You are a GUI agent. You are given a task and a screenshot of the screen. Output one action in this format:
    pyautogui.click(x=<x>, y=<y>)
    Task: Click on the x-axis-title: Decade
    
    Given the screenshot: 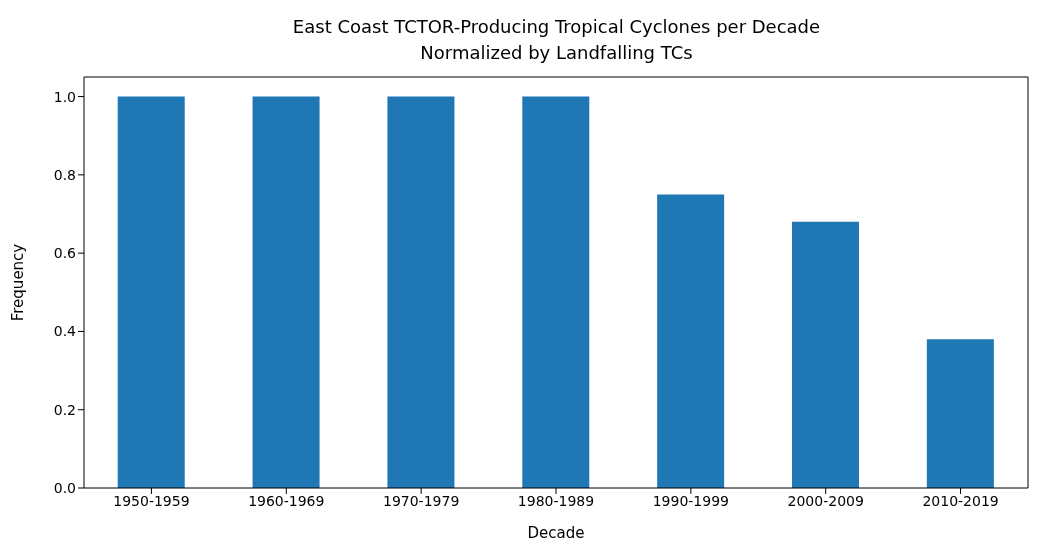 What is the action you would take?
    pyautogui.click(x=556, y=533)
    